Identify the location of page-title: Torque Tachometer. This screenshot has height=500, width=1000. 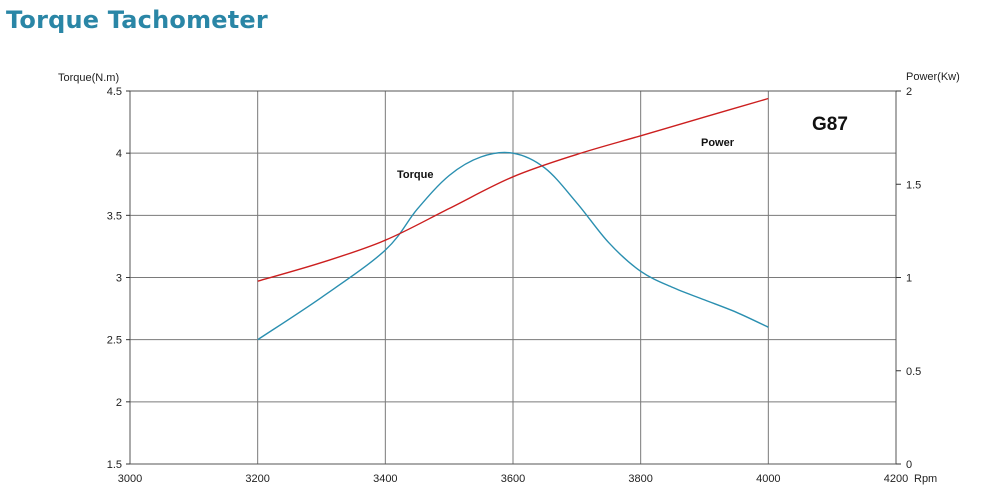
(137, 20).